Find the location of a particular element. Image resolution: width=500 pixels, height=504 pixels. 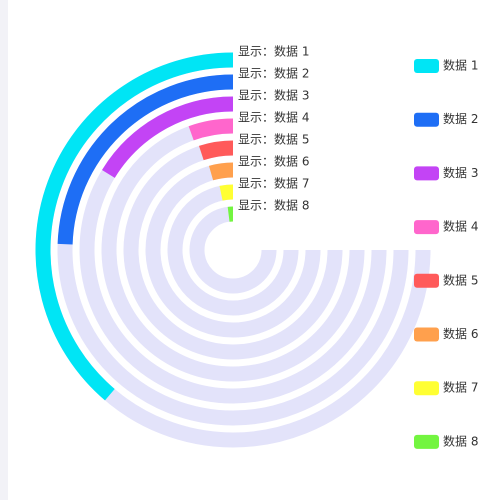

ring-label: 显示：数据 4 is located at coordinates (273, 117).